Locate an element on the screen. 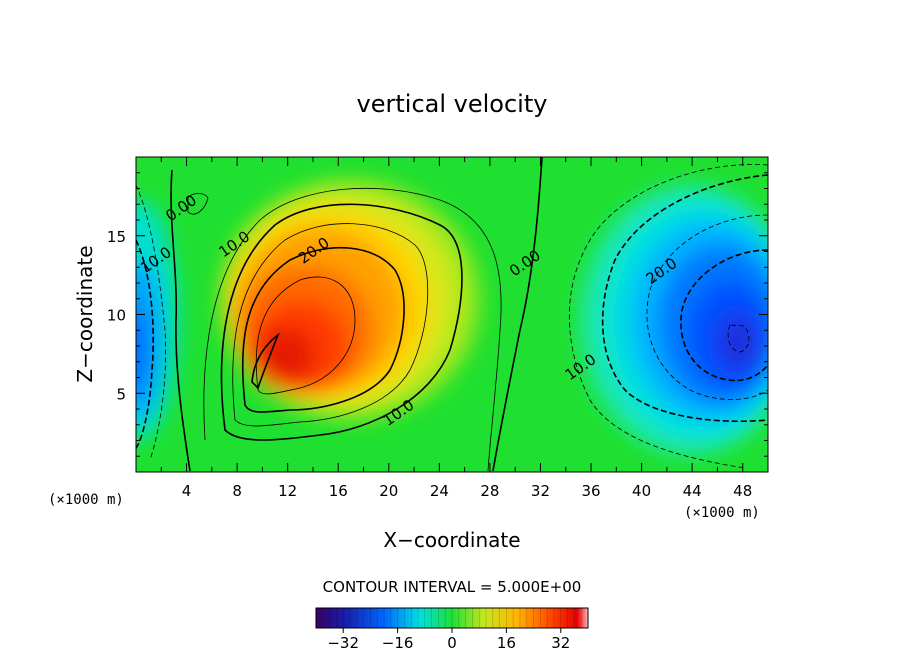 The height and width of the screenshot is (654, 904). x-tick-label: 40 is located at coordinates (641, 491).